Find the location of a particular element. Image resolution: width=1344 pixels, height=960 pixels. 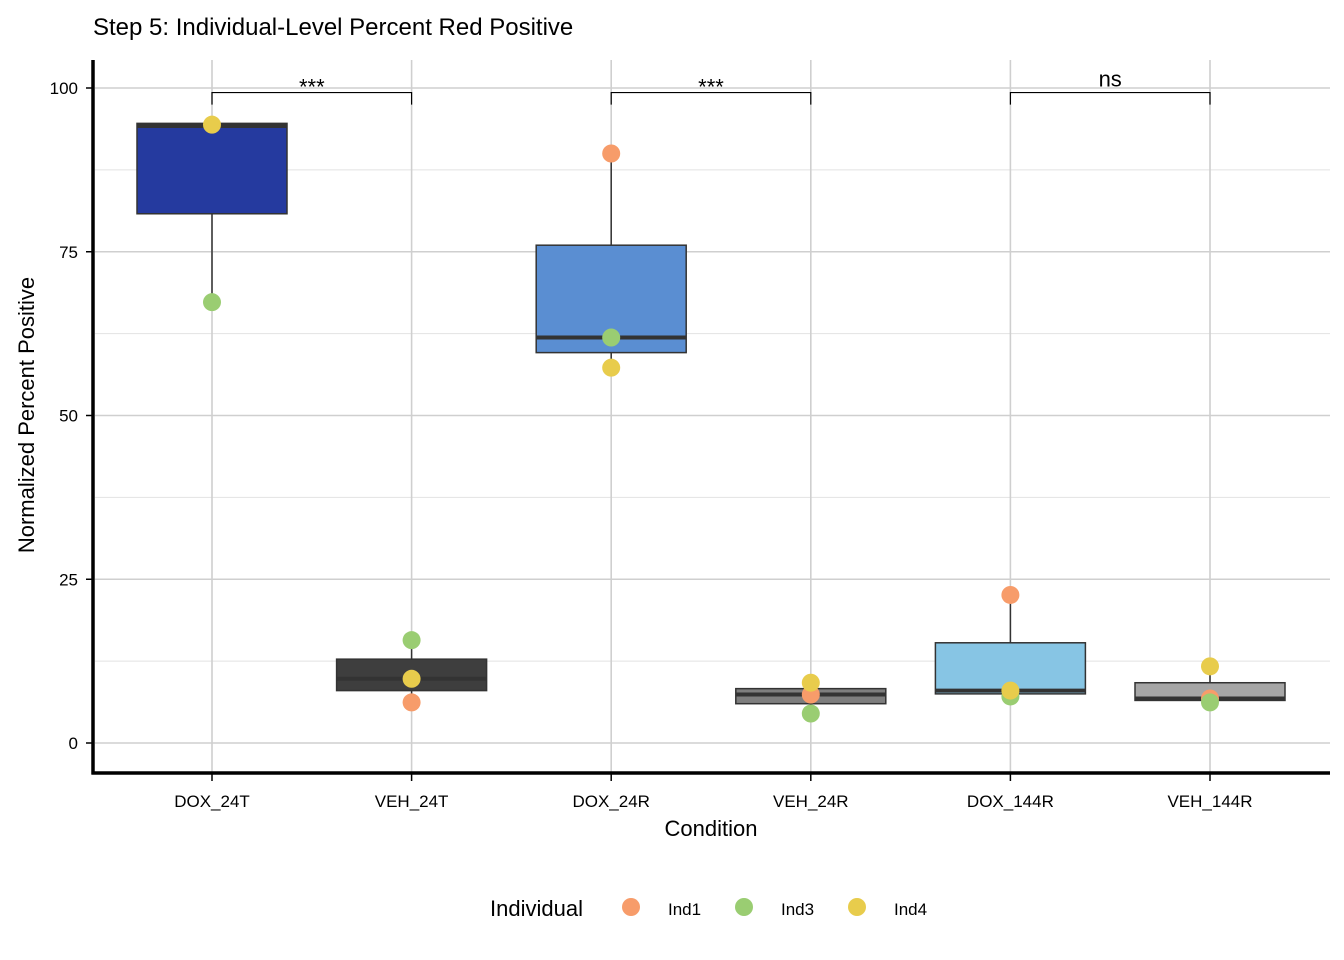

legend: Individual Ind1 Ind3 Ind4 is located at coordinates (708, 908).